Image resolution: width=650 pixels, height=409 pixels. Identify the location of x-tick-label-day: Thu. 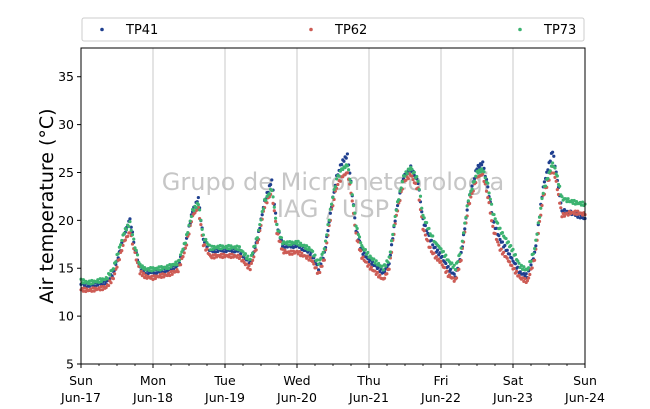
(368, 380).